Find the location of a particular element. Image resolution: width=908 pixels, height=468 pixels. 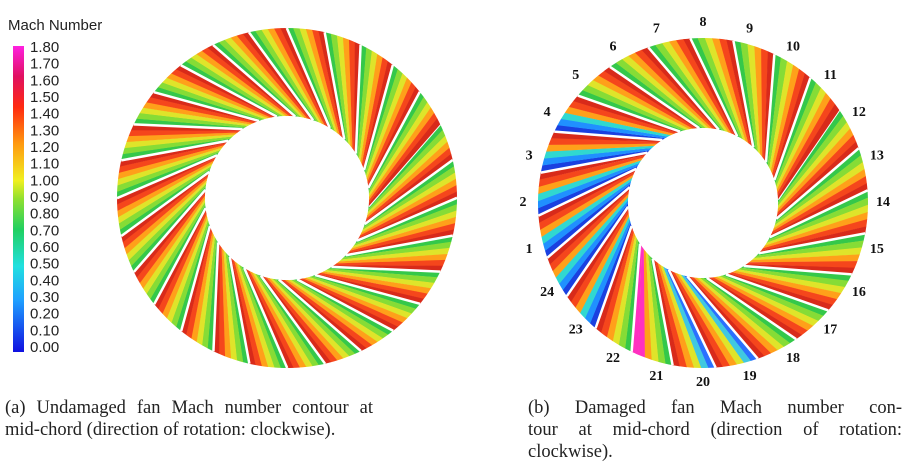

blade-label: 11 is located at coordinates (830, 75).